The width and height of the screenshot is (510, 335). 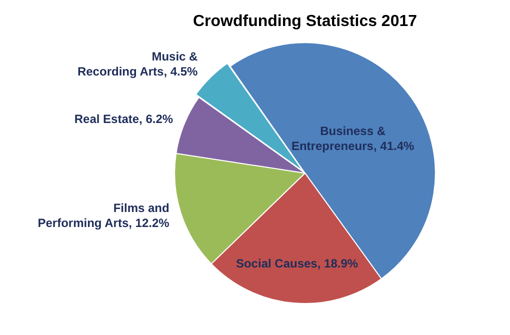 I want to click on slice-label: Social Causes, 18.9%, so click(x=297, y=263).